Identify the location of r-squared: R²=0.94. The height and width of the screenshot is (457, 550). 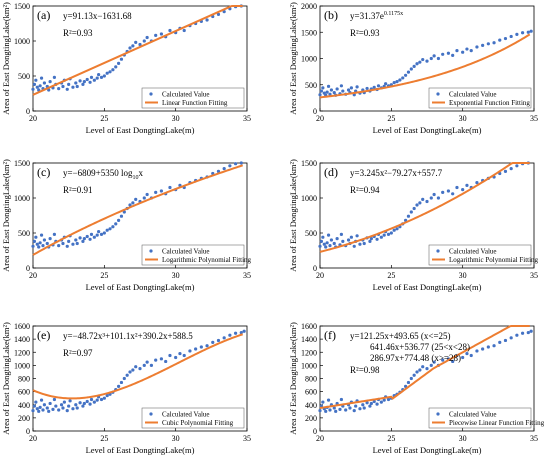
(365, 190).